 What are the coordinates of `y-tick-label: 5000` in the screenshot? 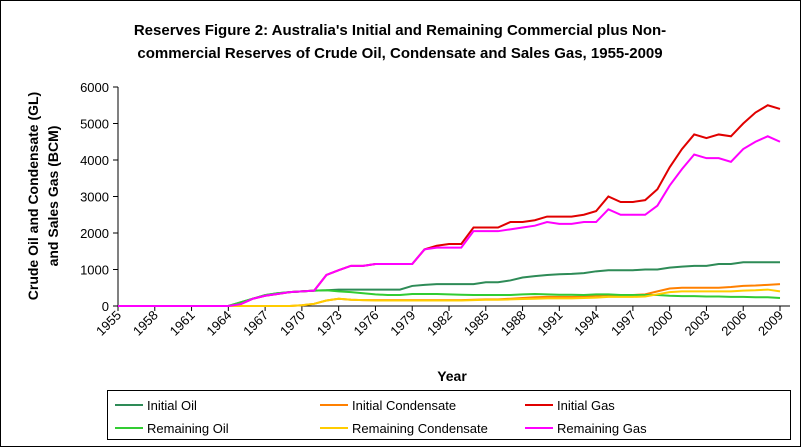 It's located at (94, 124).